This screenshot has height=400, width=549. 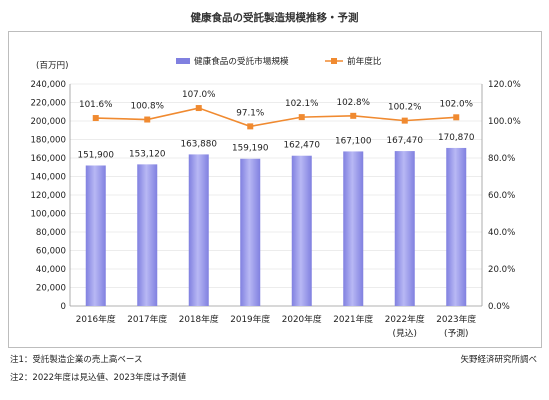 I want to click on bar-value-label: 167,470, so click(x=405, y=141).